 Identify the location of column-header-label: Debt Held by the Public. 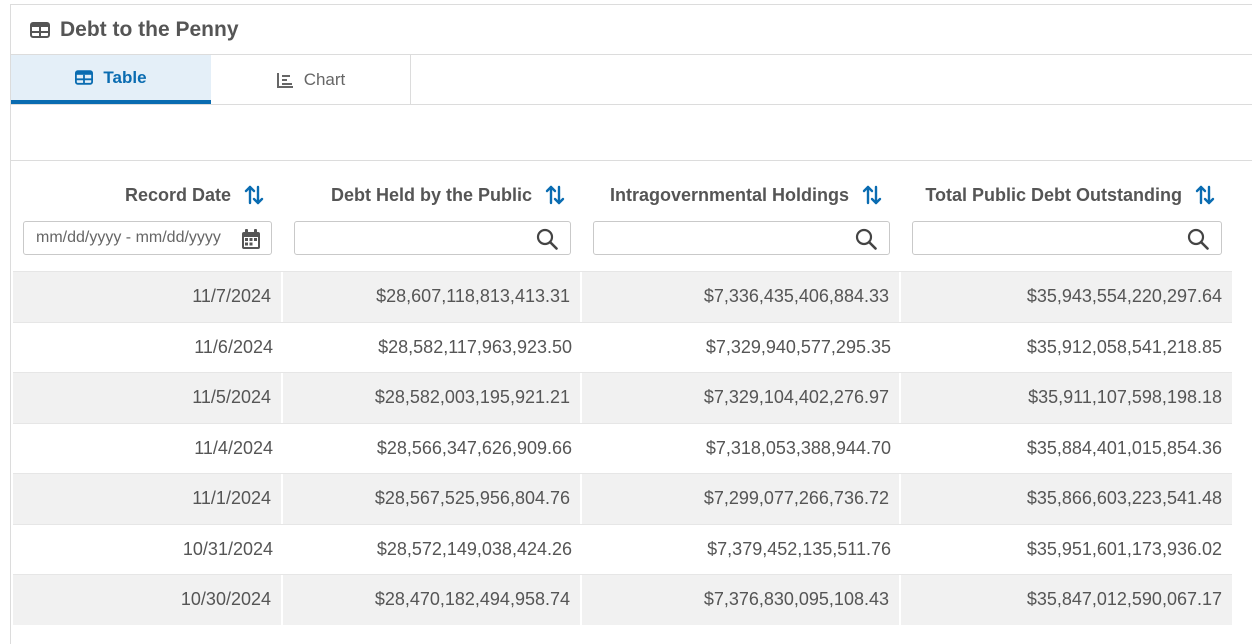
(431, 194).